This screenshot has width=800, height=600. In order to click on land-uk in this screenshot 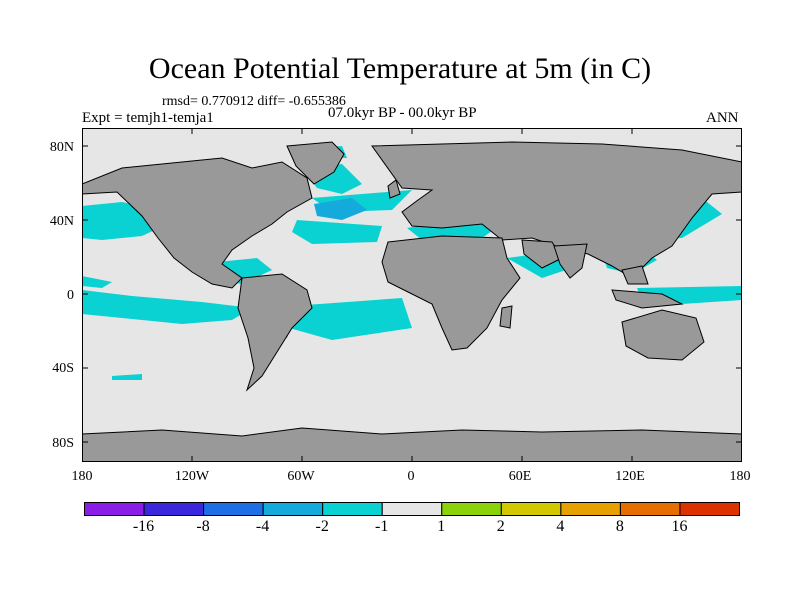, I will do `click(394, 189)`.